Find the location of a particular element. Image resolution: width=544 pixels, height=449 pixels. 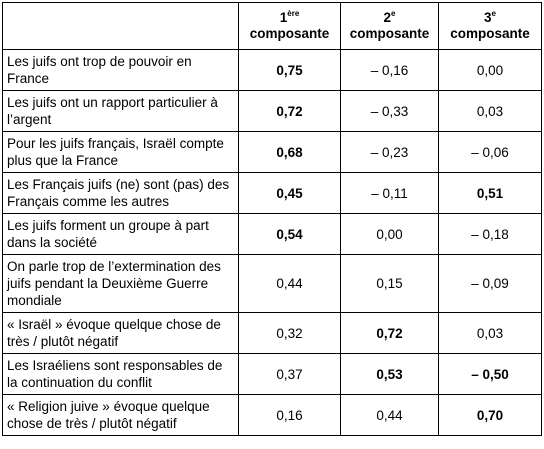

value-cell: 0,15 is located at coordinates (389, 283).